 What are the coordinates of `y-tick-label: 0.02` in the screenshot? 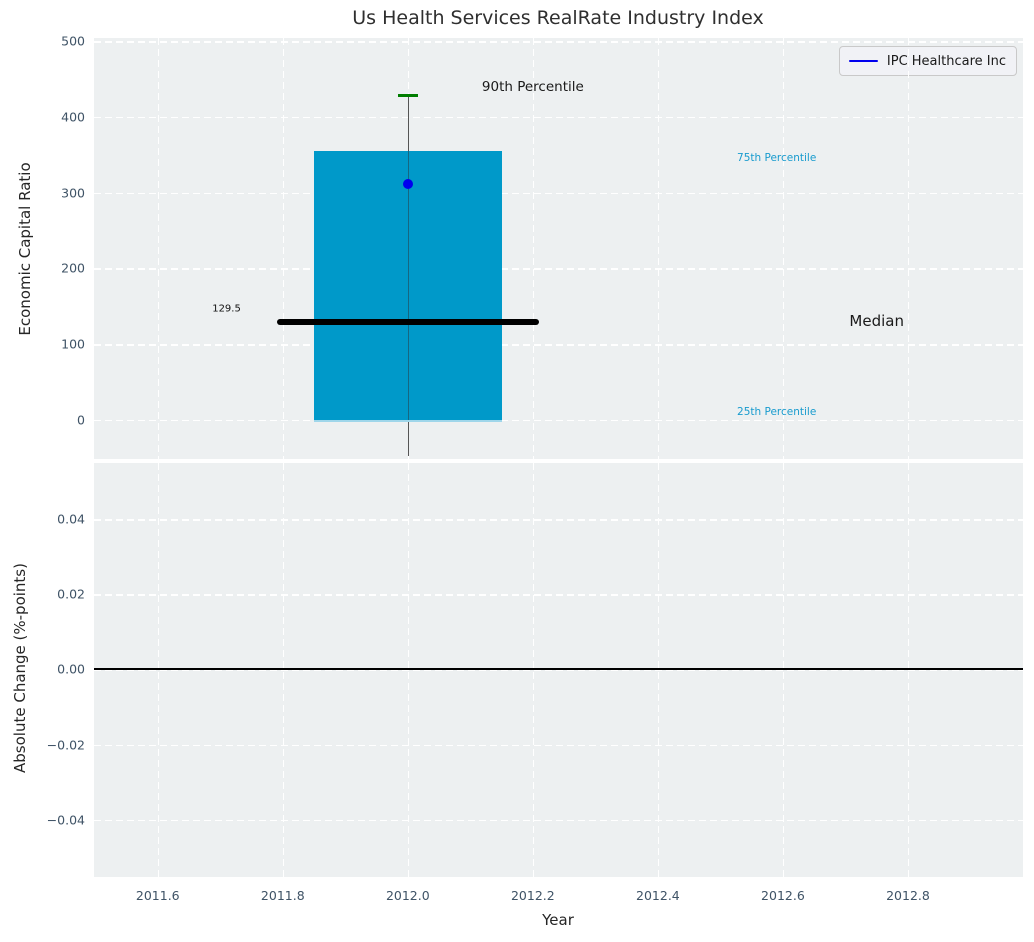 It's located at (71, 594).